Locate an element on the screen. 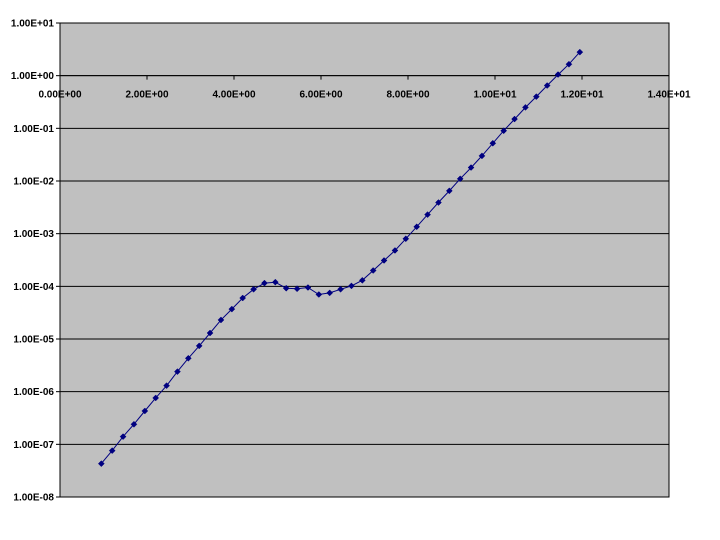 The image size is (720, 540). x-tick-label: 4.00E+00 is located at coordinates (234, 95).